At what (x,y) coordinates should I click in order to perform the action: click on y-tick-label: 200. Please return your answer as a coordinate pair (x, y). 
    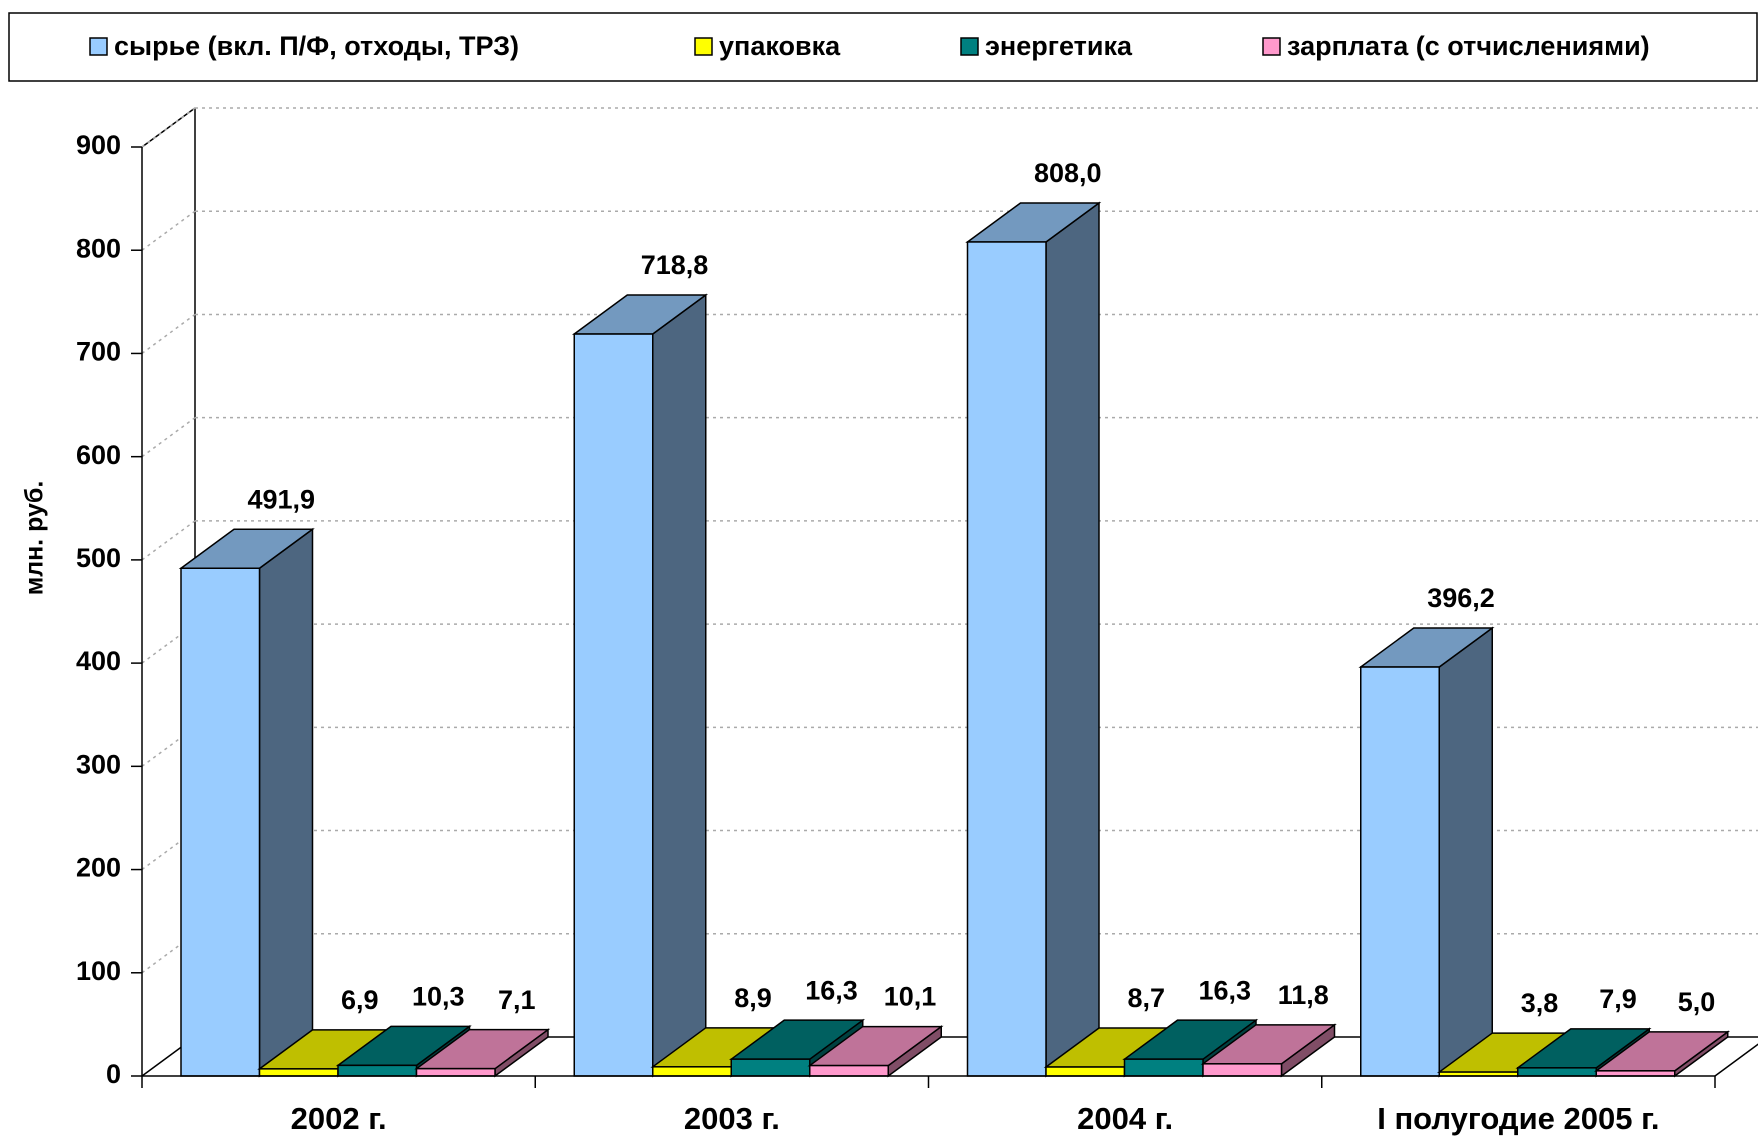
    Looking at the image, I should click on (98, 868).